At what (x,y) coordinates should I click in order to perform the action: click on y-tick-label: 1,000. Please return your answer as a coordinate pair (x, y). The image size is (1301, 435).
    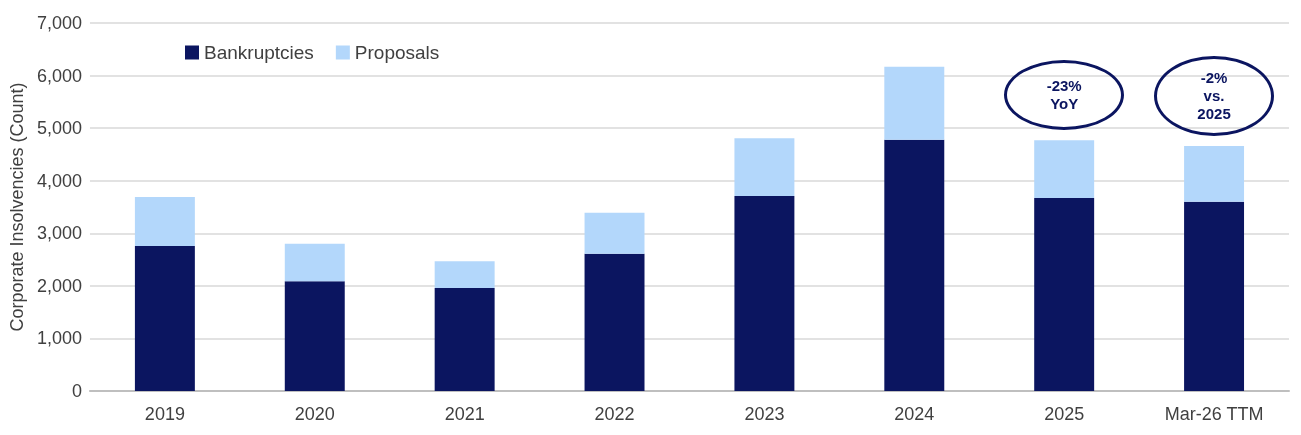
    Looking at the image, I should click on (59, 338).